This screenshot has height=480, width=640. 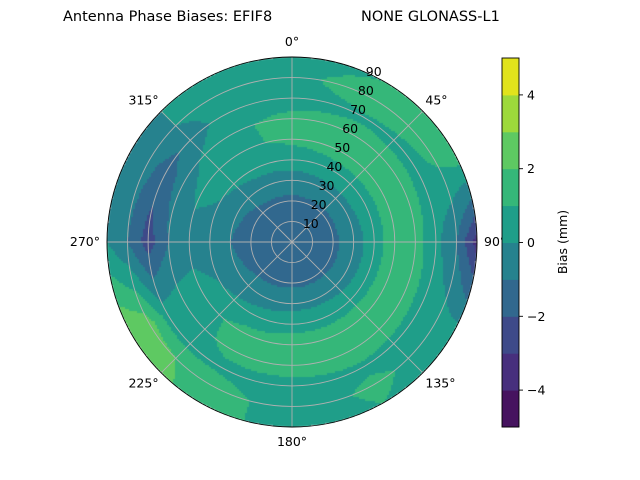 What do you see at coordinates (292, 441) in the screenshot?
I see `theta-tick-label: 180°` at bounding box center [292, 441].